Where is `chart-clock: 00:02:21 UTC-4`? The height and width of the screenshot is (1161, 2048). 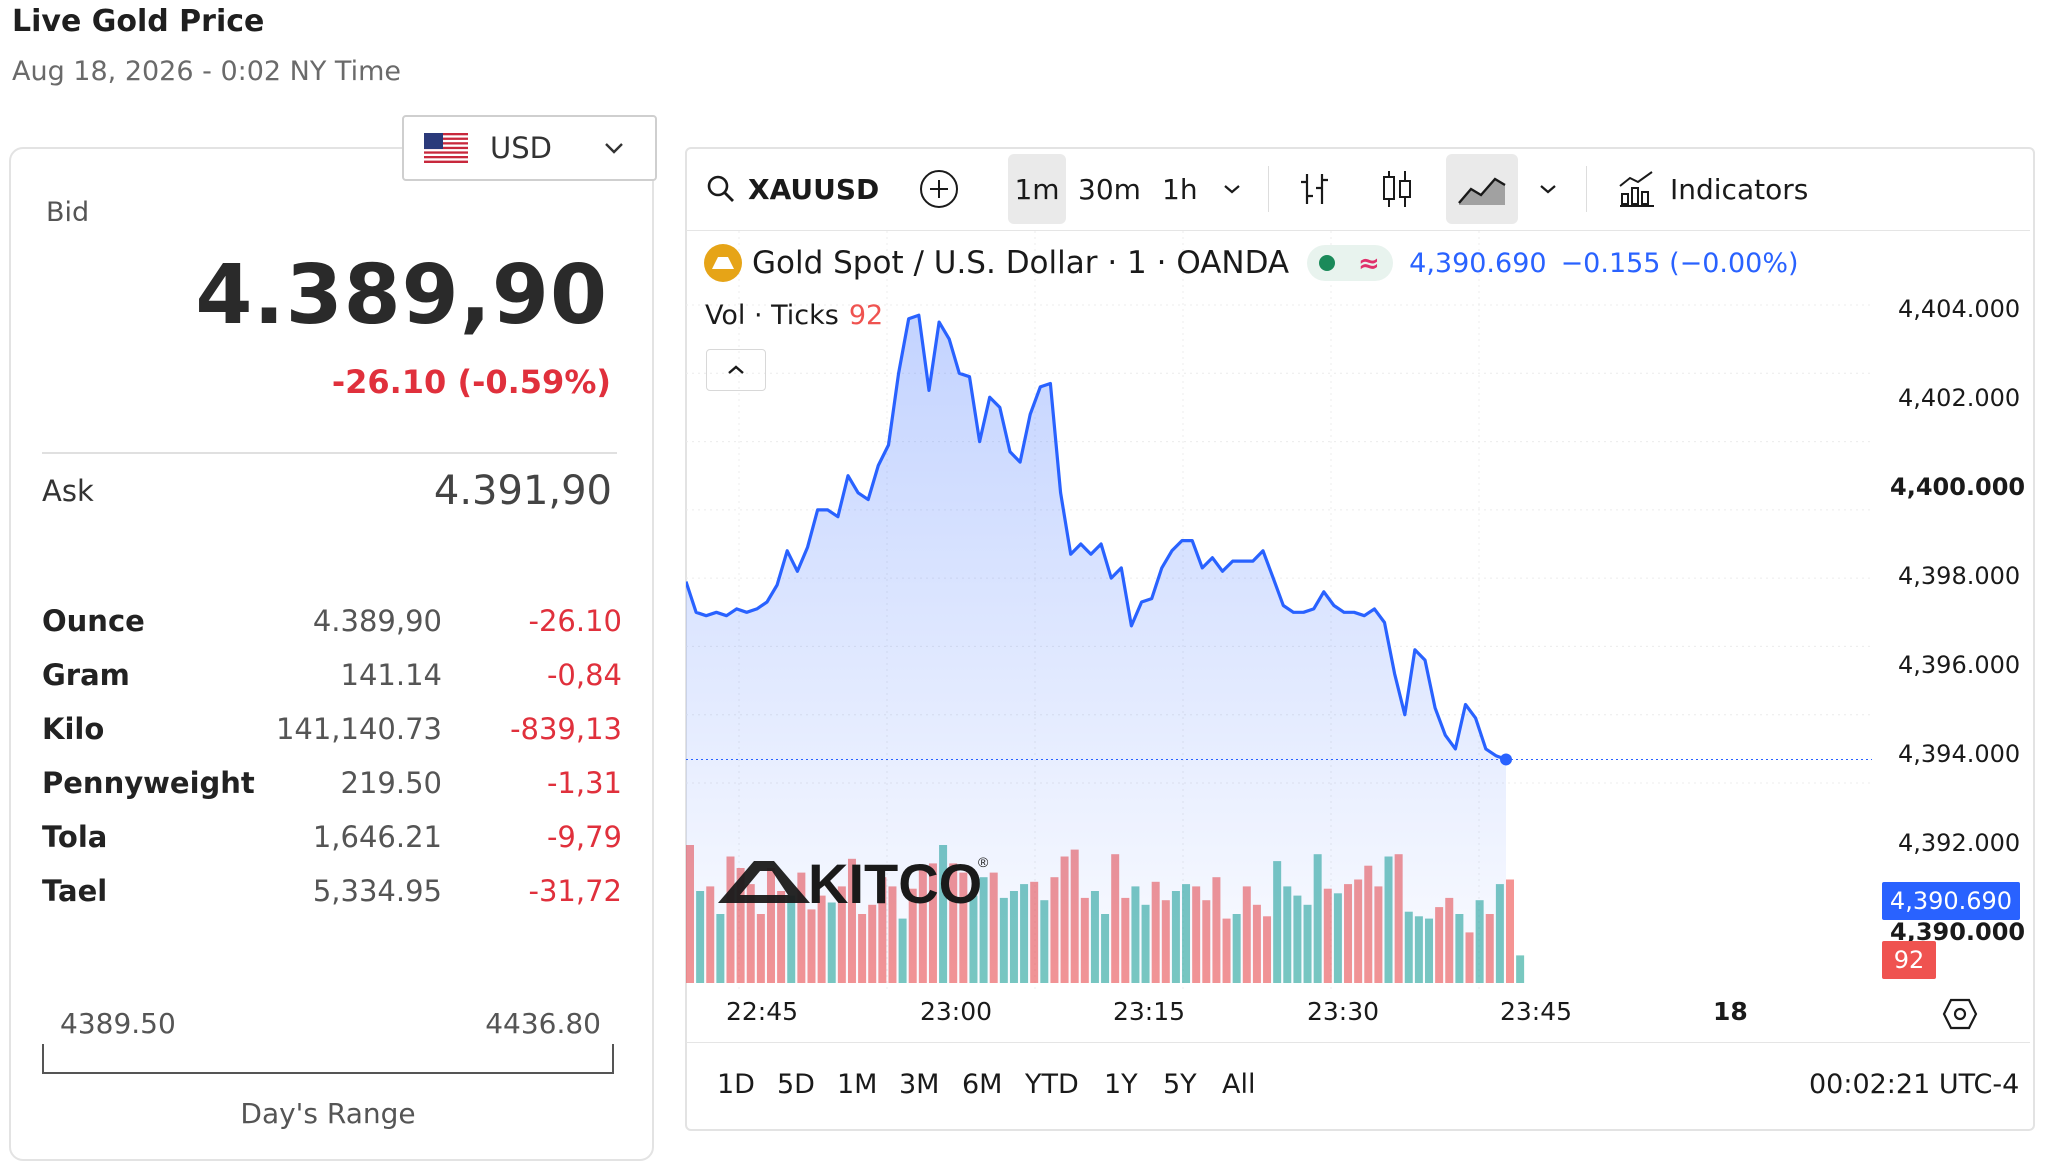 chart-clock: 00:02:21 UTC-4 is located at coordinates (1914, 1084).